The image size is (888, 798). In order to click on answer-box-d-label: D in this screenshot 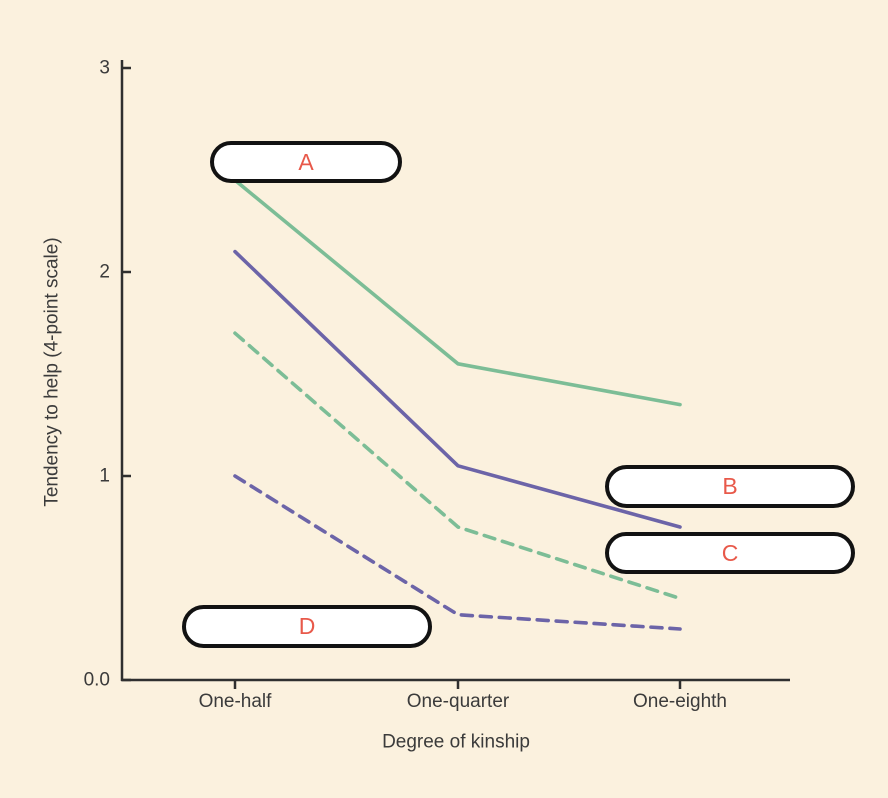, I will do `click(307, 626)`.